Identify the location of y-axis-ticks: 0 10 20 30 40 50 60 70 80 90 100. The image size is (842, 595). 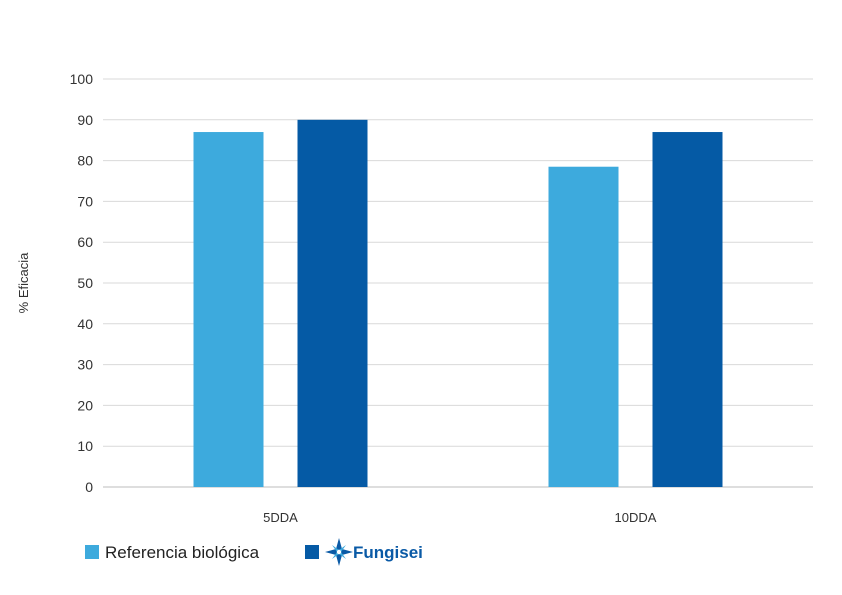
(82, 283).